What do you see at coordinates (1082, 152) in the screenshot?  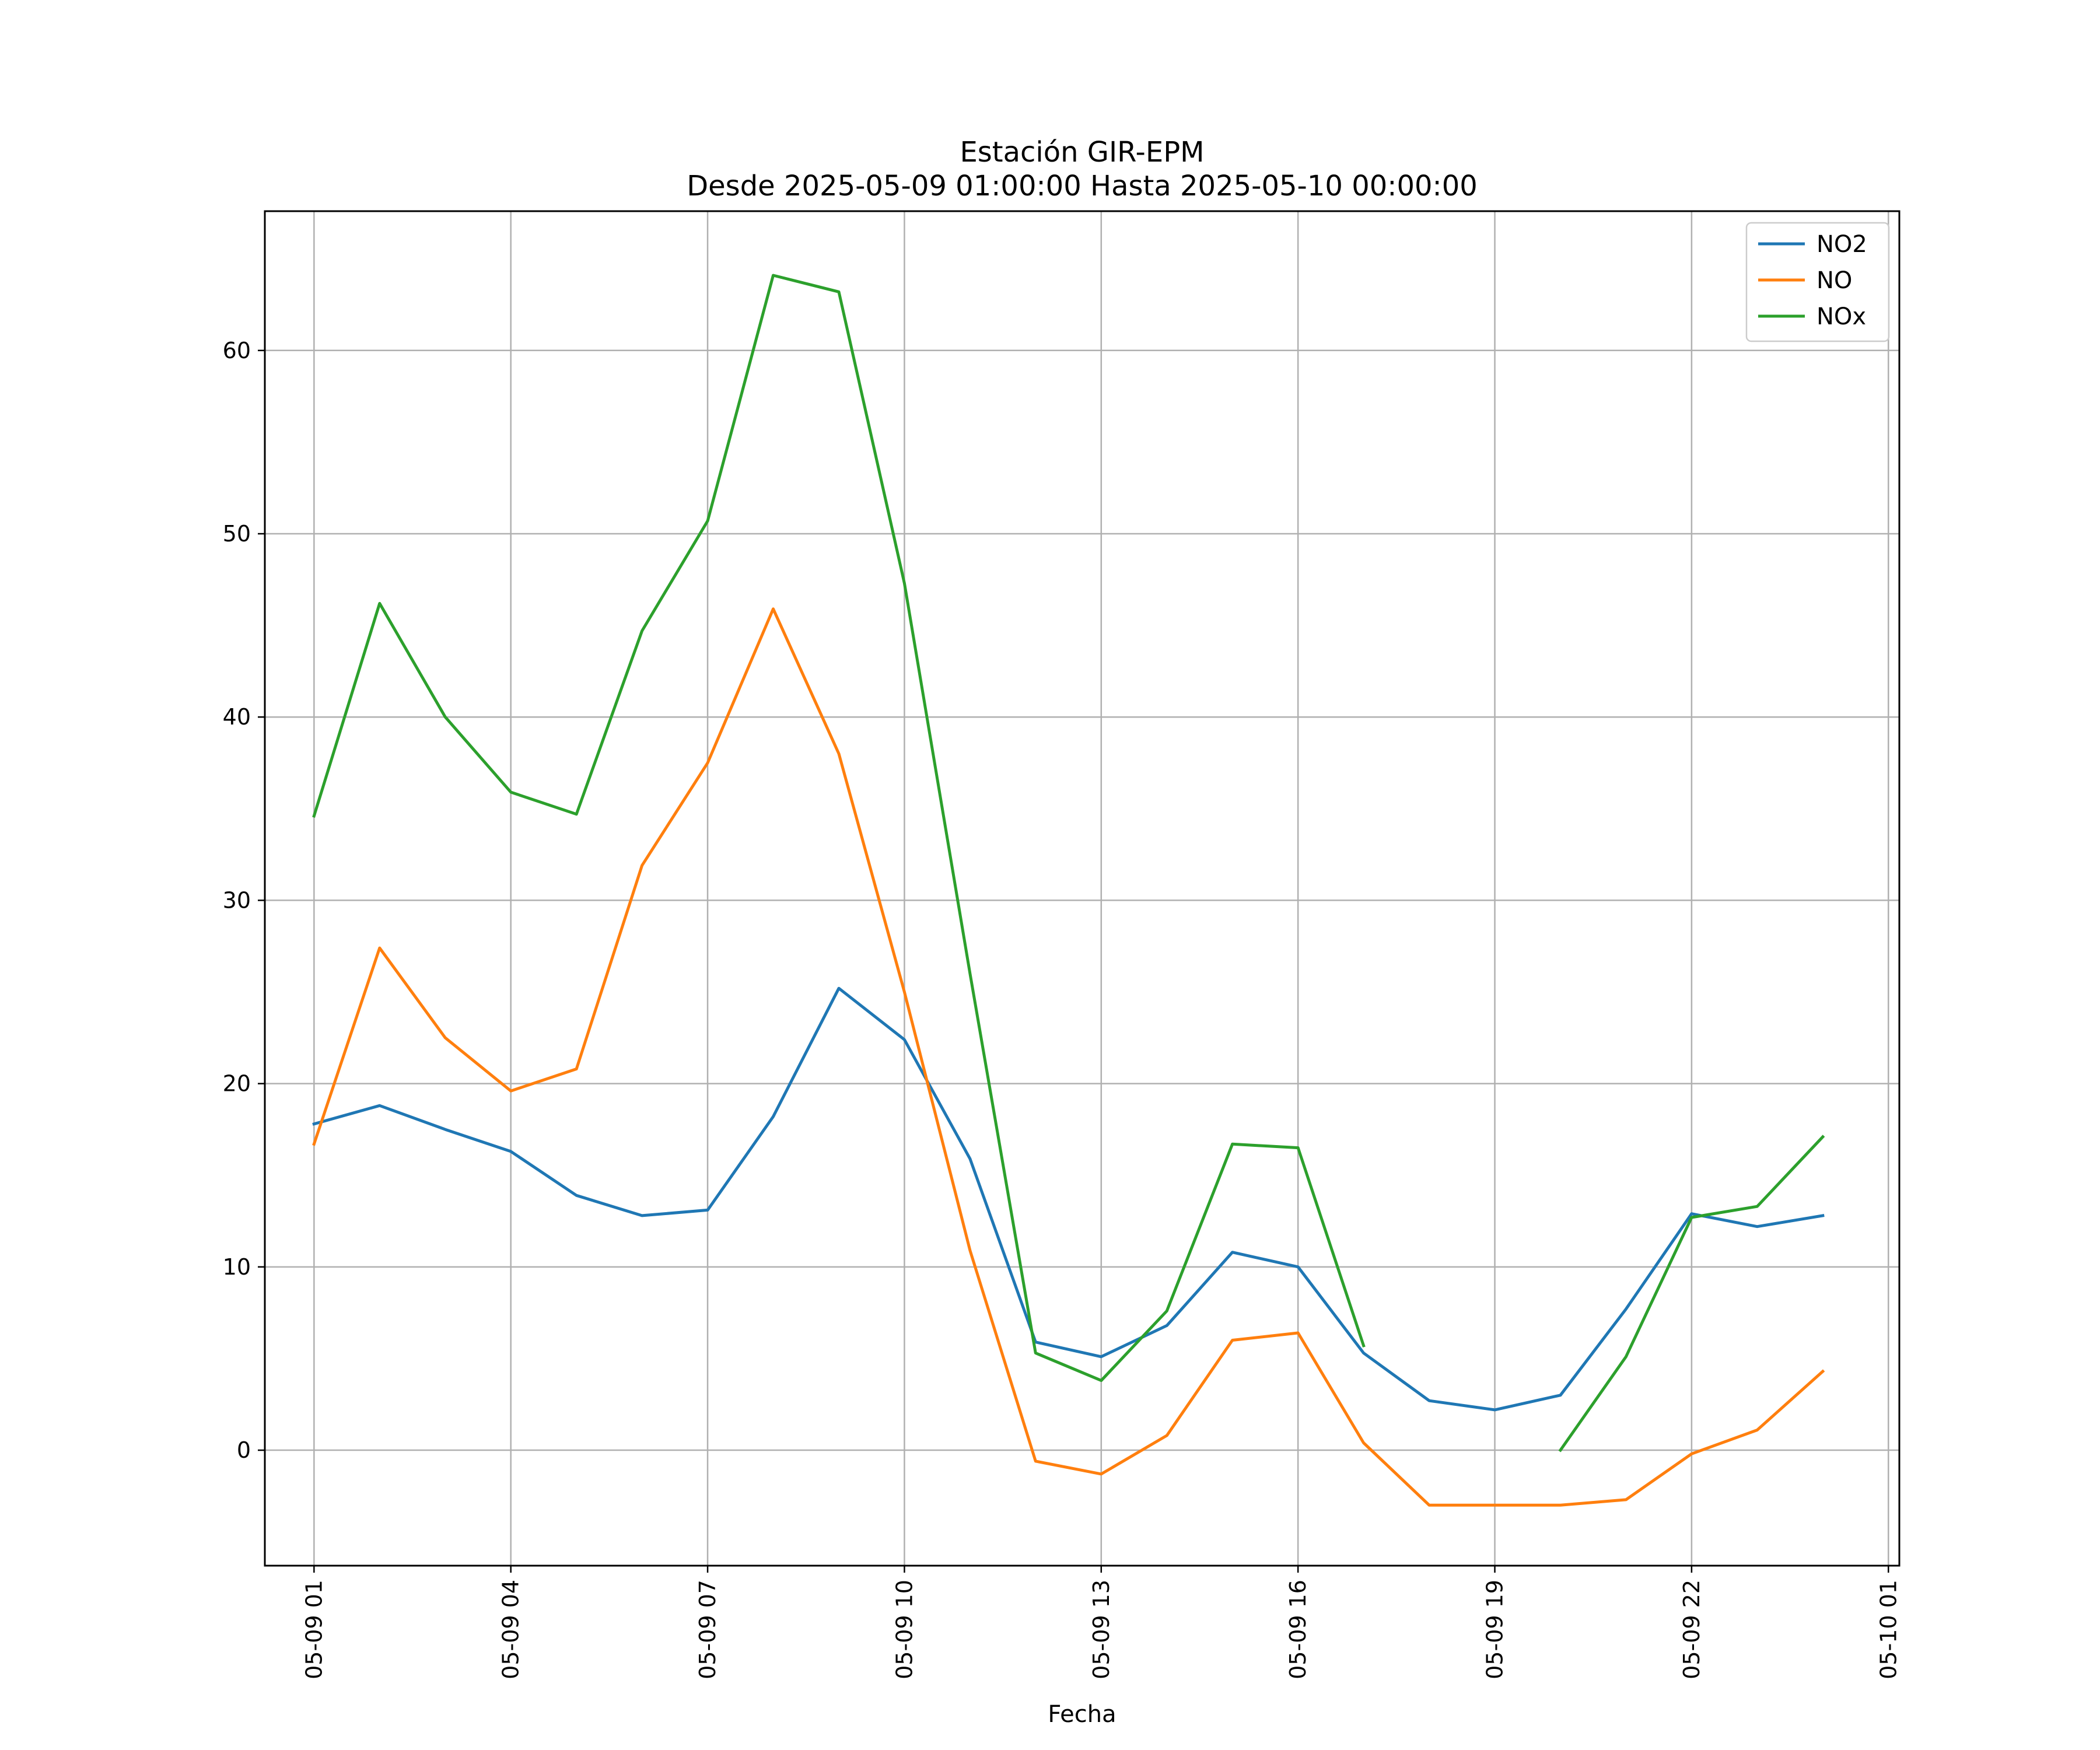 I see `chart-title: Estación GIR-EPM` at bounding box center [1082, 152].